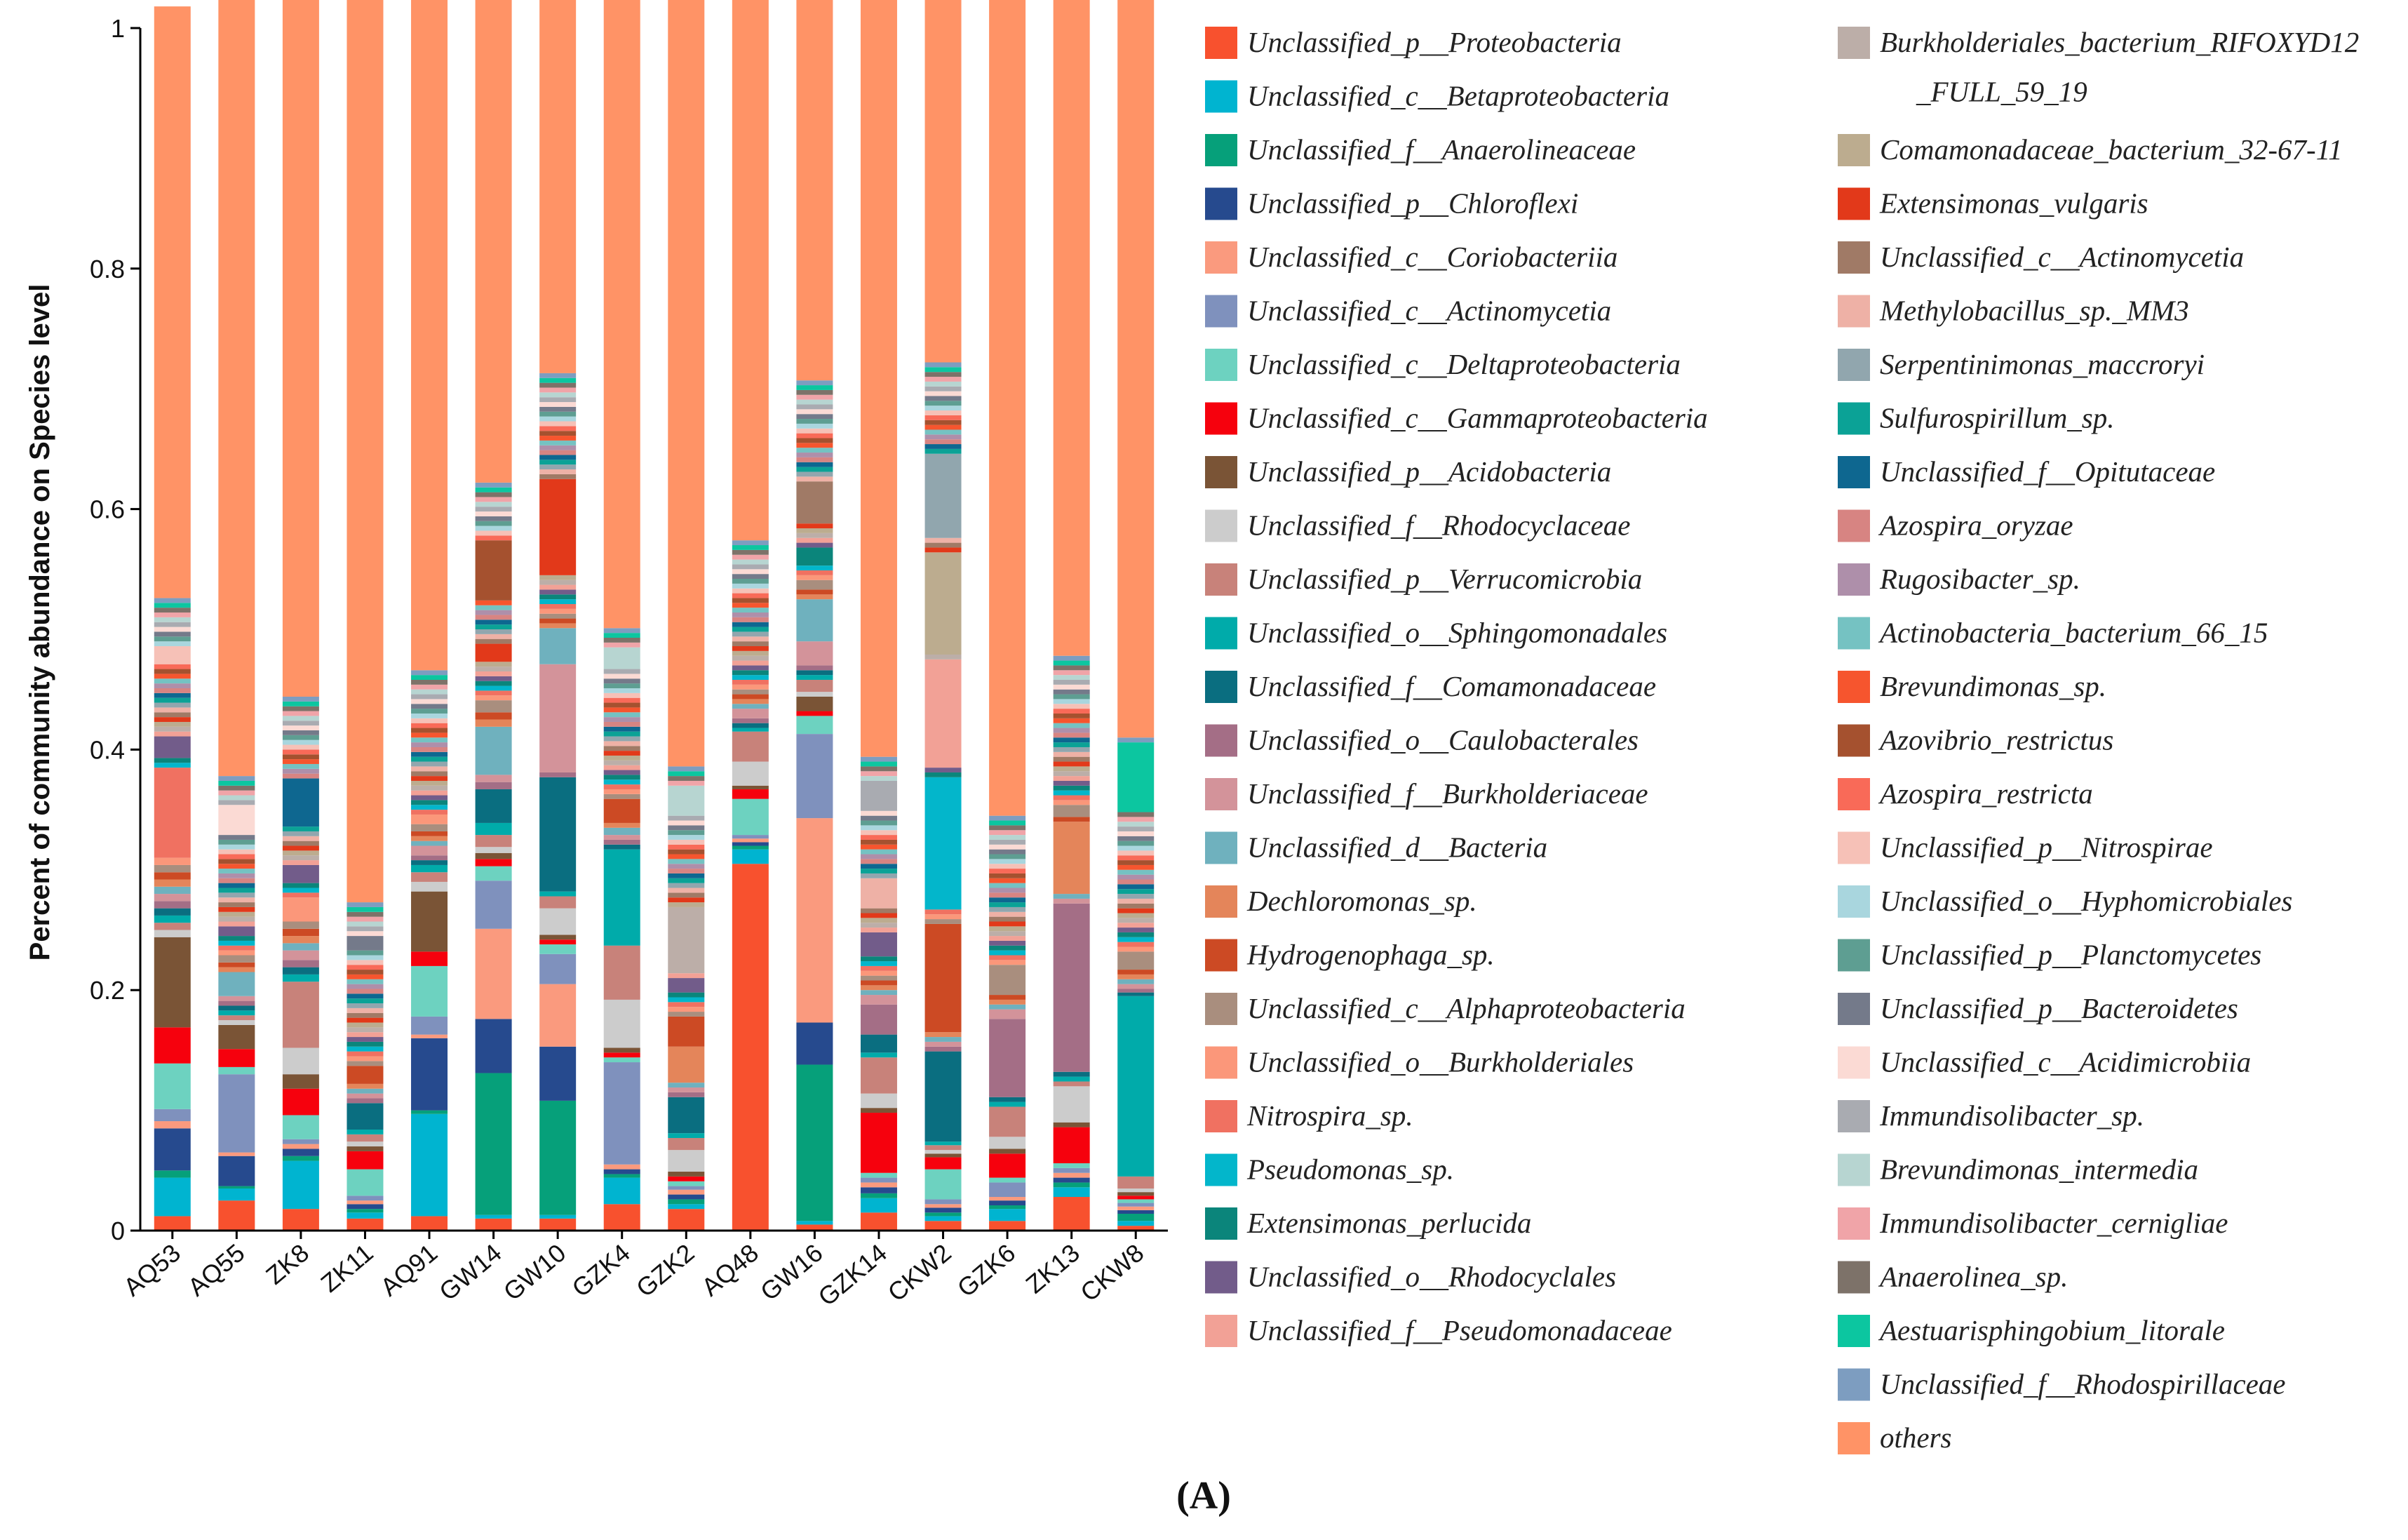 This screenshot has width=2408, height=1540. I want to click on legend-item: Unclassified_f__Opitutaceae, so click(2026, 471).